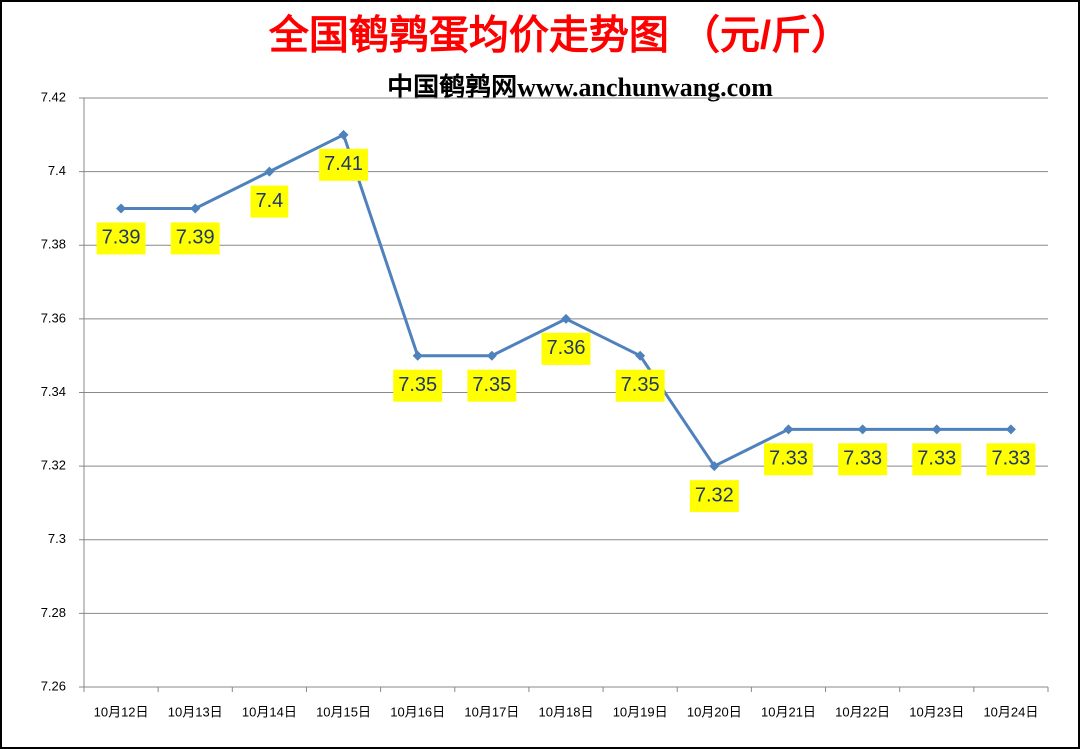 This screenshot has width=1080, height=749. I want to click on x-tick-label: 10月20日, so click(714, 711).